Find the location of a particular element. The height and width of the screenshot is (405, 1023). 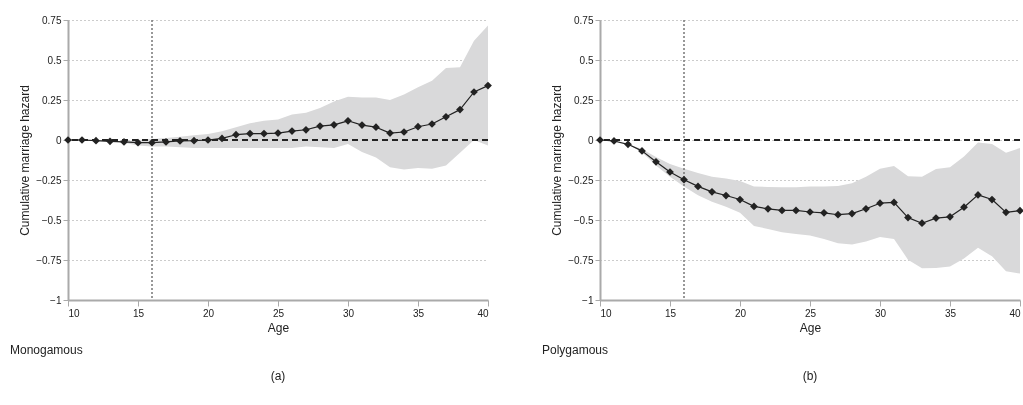

text: Polygamous is located at coordinates (575, 350).